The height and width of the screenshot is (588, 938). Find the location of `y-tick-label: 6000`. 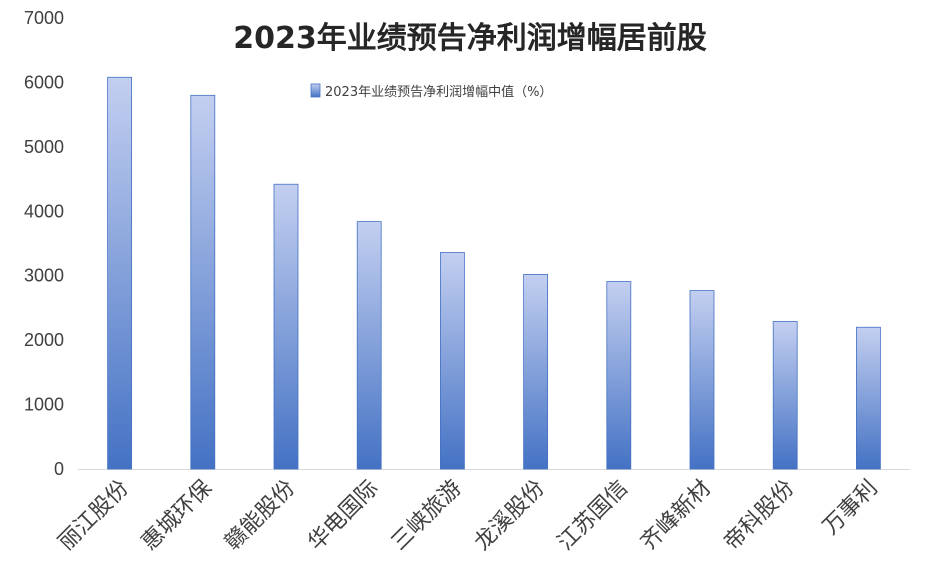

y-tick-label: 6000 is located at coordinates (44, 82).